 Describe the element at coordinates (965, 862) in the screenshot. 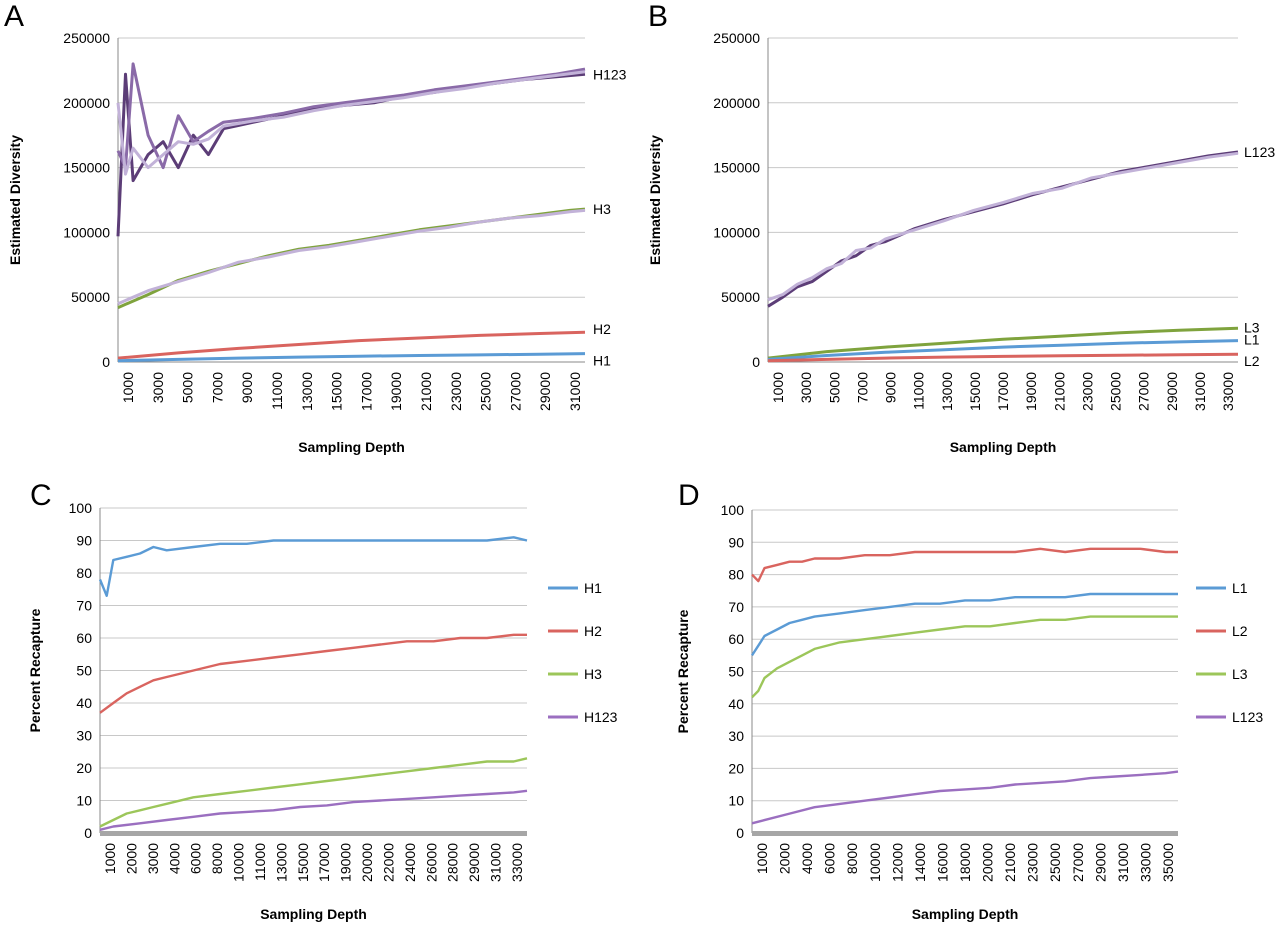

I see `x-tick-label: 18000` at that location.